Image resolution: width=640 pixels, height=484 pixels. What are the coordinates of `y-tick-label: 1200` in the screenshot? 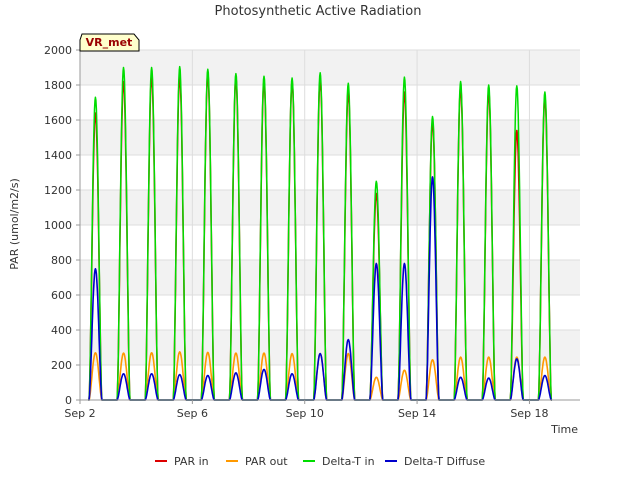 It's located at (58, 190).